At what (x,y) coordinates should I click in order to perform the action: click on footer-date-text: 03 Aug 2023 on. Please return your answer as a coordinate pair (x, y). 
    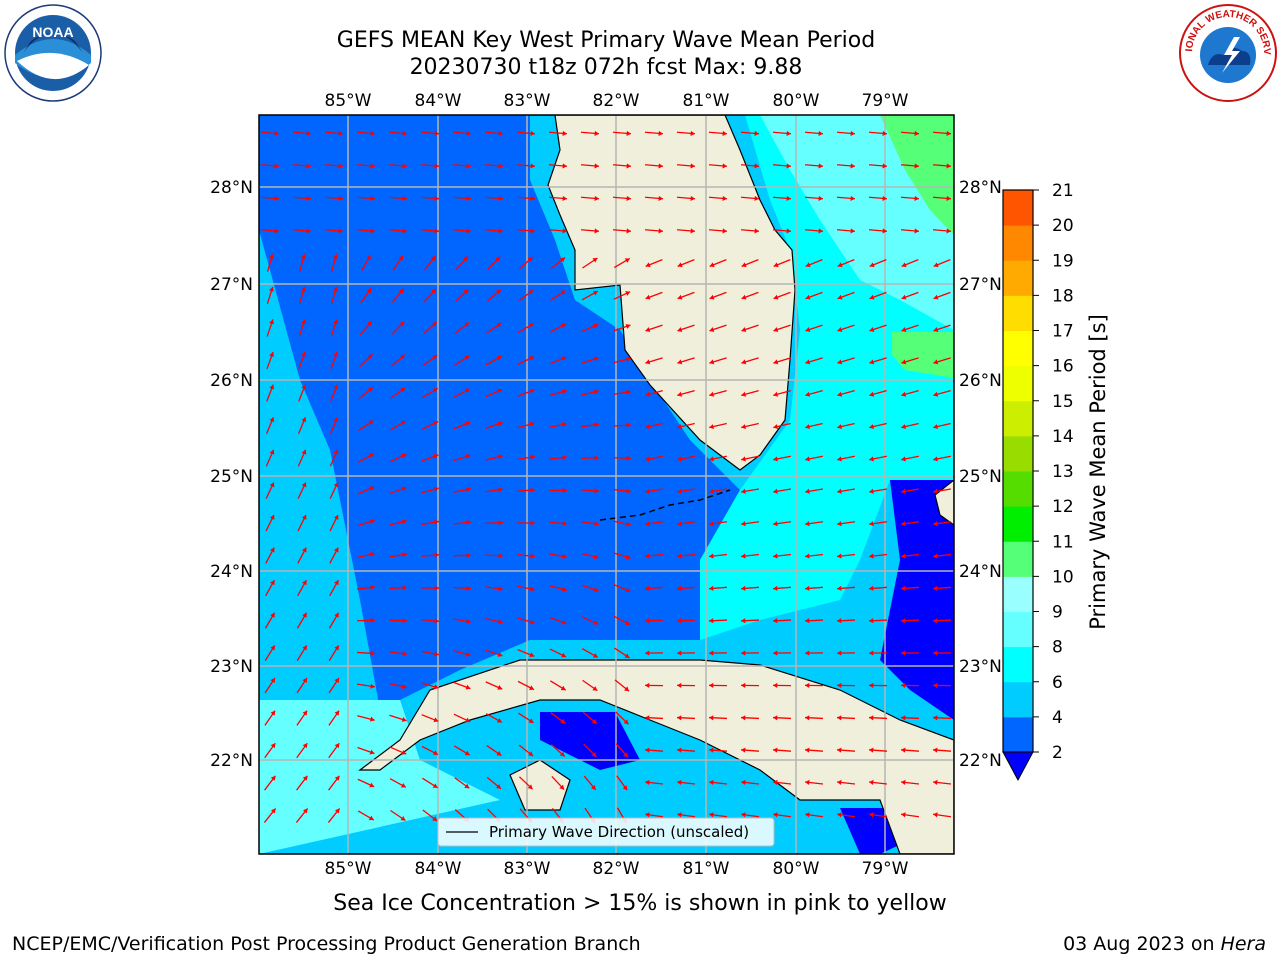
    Looking at the image, I should click on (1139, 944).